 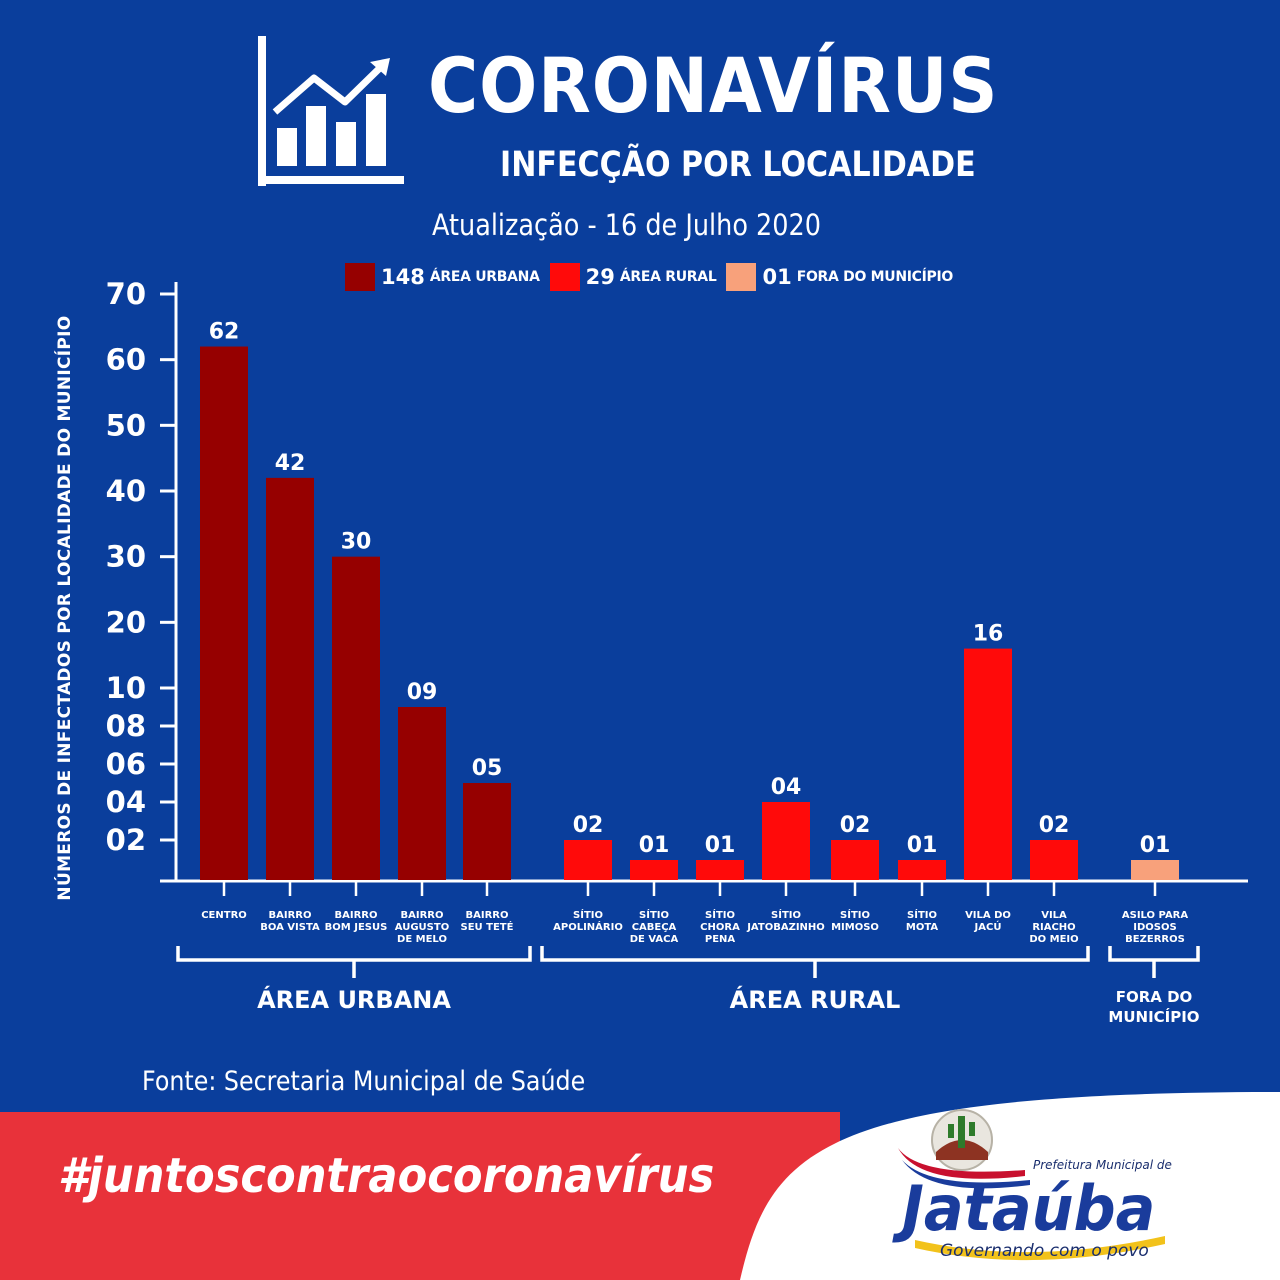 What do you see at coordinates (1155, 915) in the screenshot?
I see `x-tick-label: ASILO PARA` at bounding box center [1155, 915].